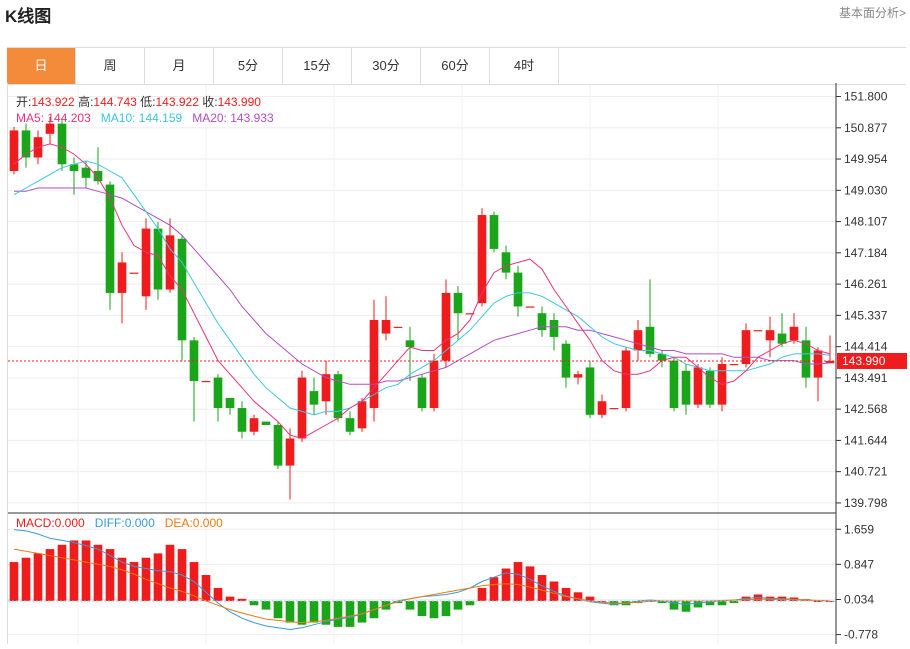 The width and height of the screenshot is (910, 649). What do you see at coordinates (524, 66) in the screenshot?
I see `tab-7: 4时` at bounding box center [524, 66].